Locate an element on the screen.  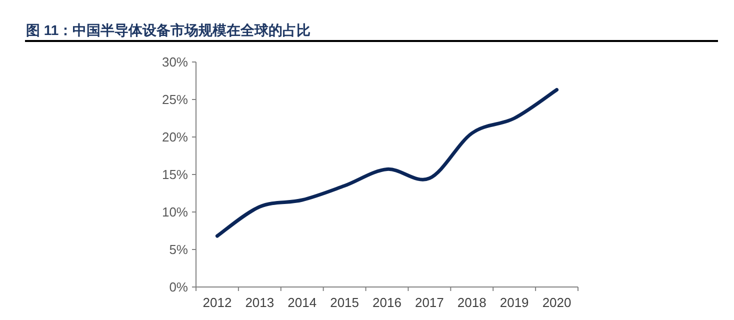
chart-title: 图 11：中国半导体设备市场规模在全球的占比 is located at coordinates (168, 30).